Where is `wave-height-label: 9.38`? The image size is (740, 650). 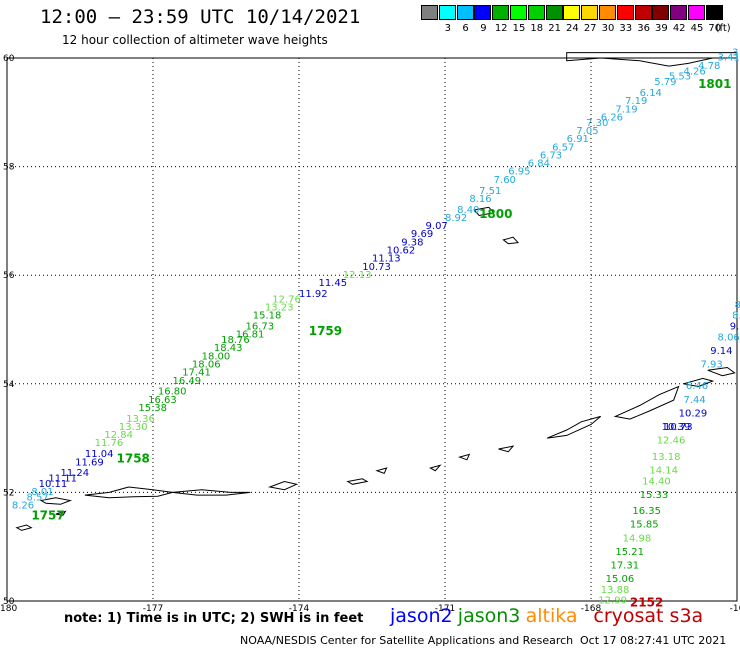
wave-height-label: 9.38 is located at coordinates (412, 242).